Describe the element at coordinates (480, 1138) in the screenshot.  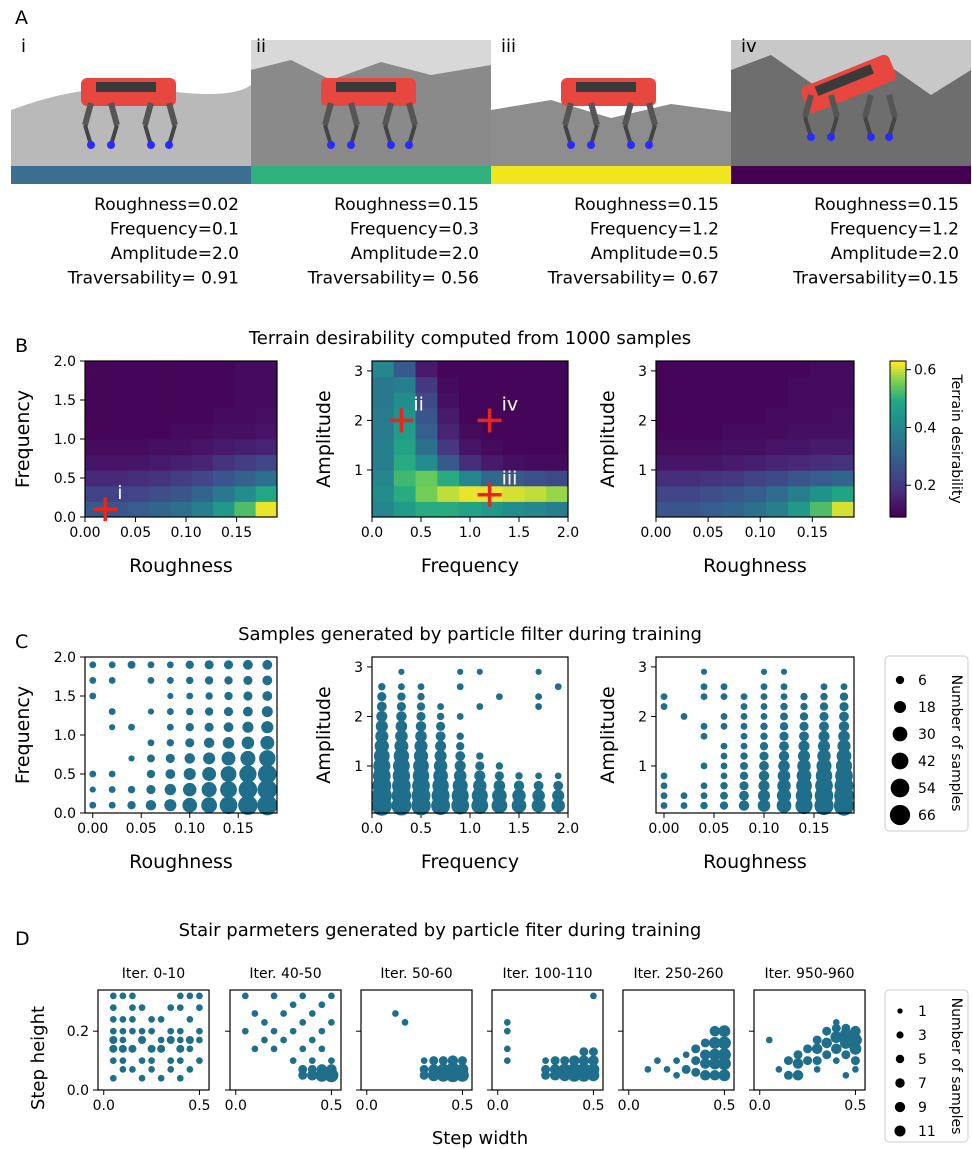
I see `panel-d-xlabel: Step width` at that location.